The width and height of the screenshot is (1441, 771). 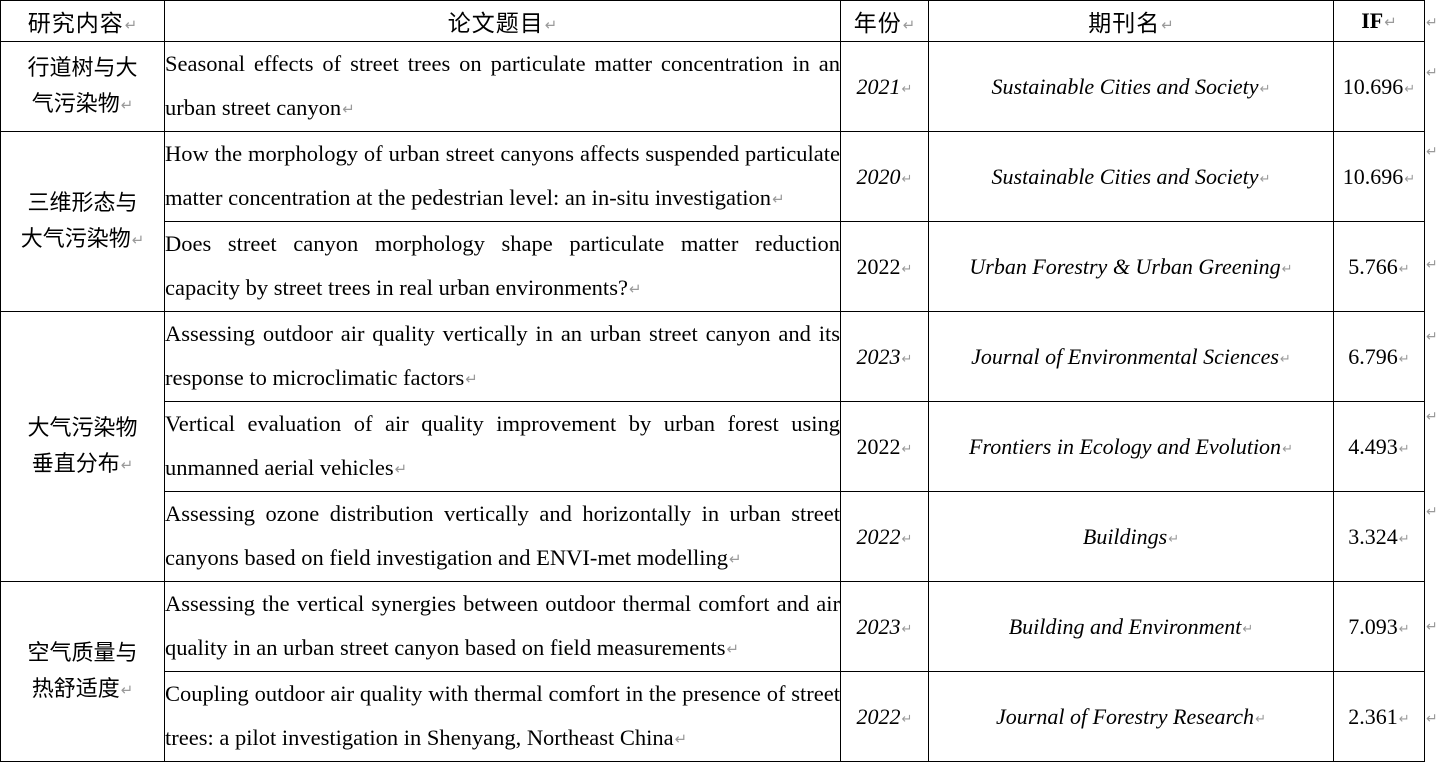 I want to click on journal-name-cell: Journal of Forestry Research↵, so click(x=1131, y=716).